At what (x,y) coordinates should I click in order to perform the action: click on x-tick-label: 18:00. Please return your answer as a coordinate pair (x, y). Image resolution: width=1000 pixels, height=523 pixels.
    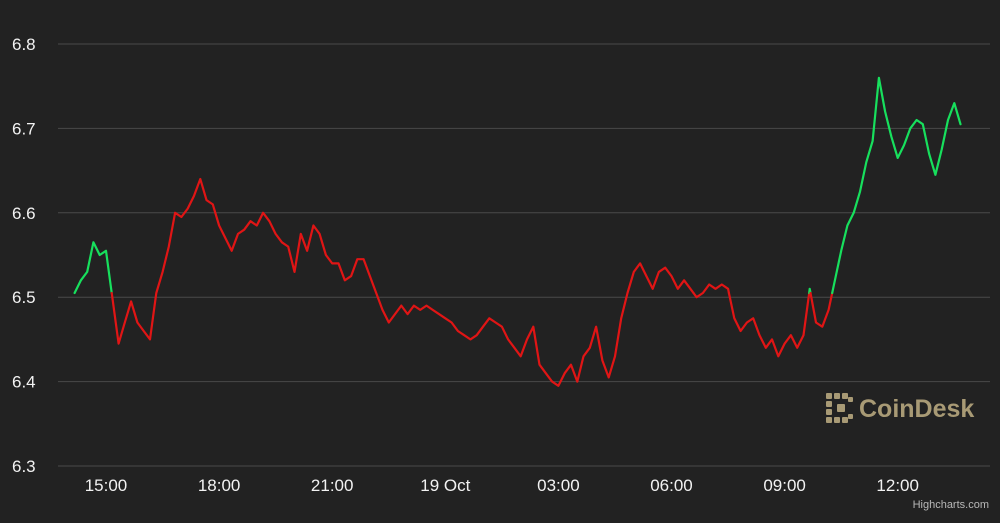
    Looking at the image, I should click on (219, 485).